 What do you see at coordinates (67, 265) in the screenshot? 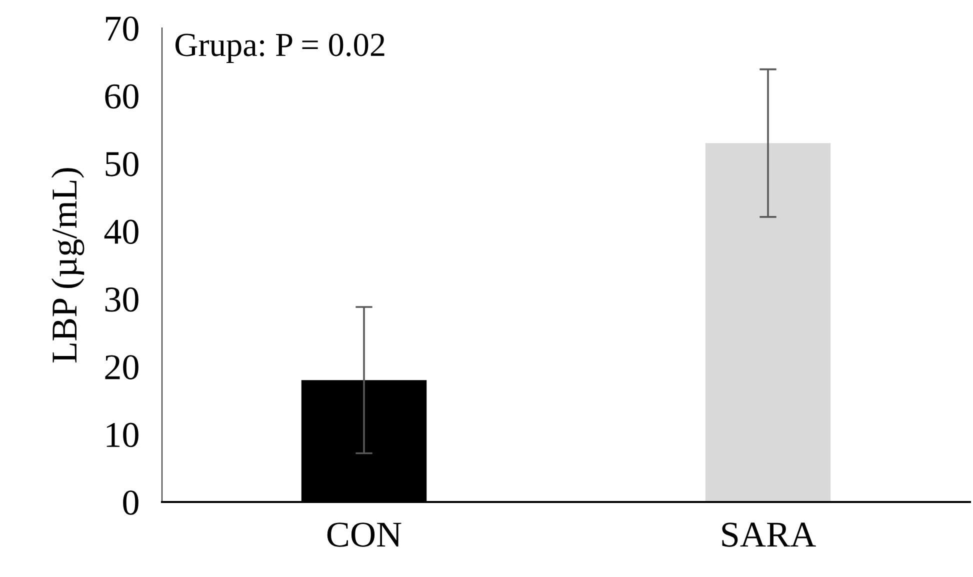
I see `y-axis-title: LBP (µg/mL)` at bounding box center [67, 265].